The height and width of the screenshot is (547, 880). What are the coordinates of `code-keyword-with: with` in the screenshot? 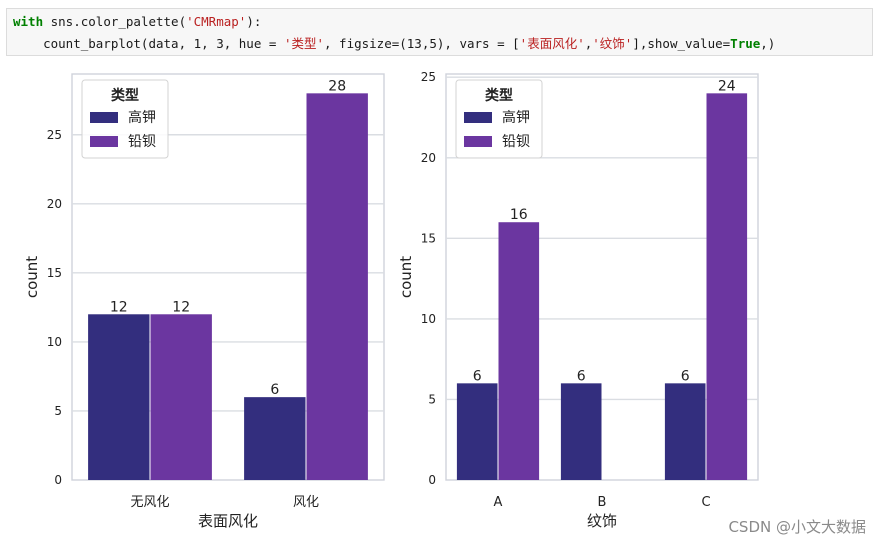 It's located at (28, 21).